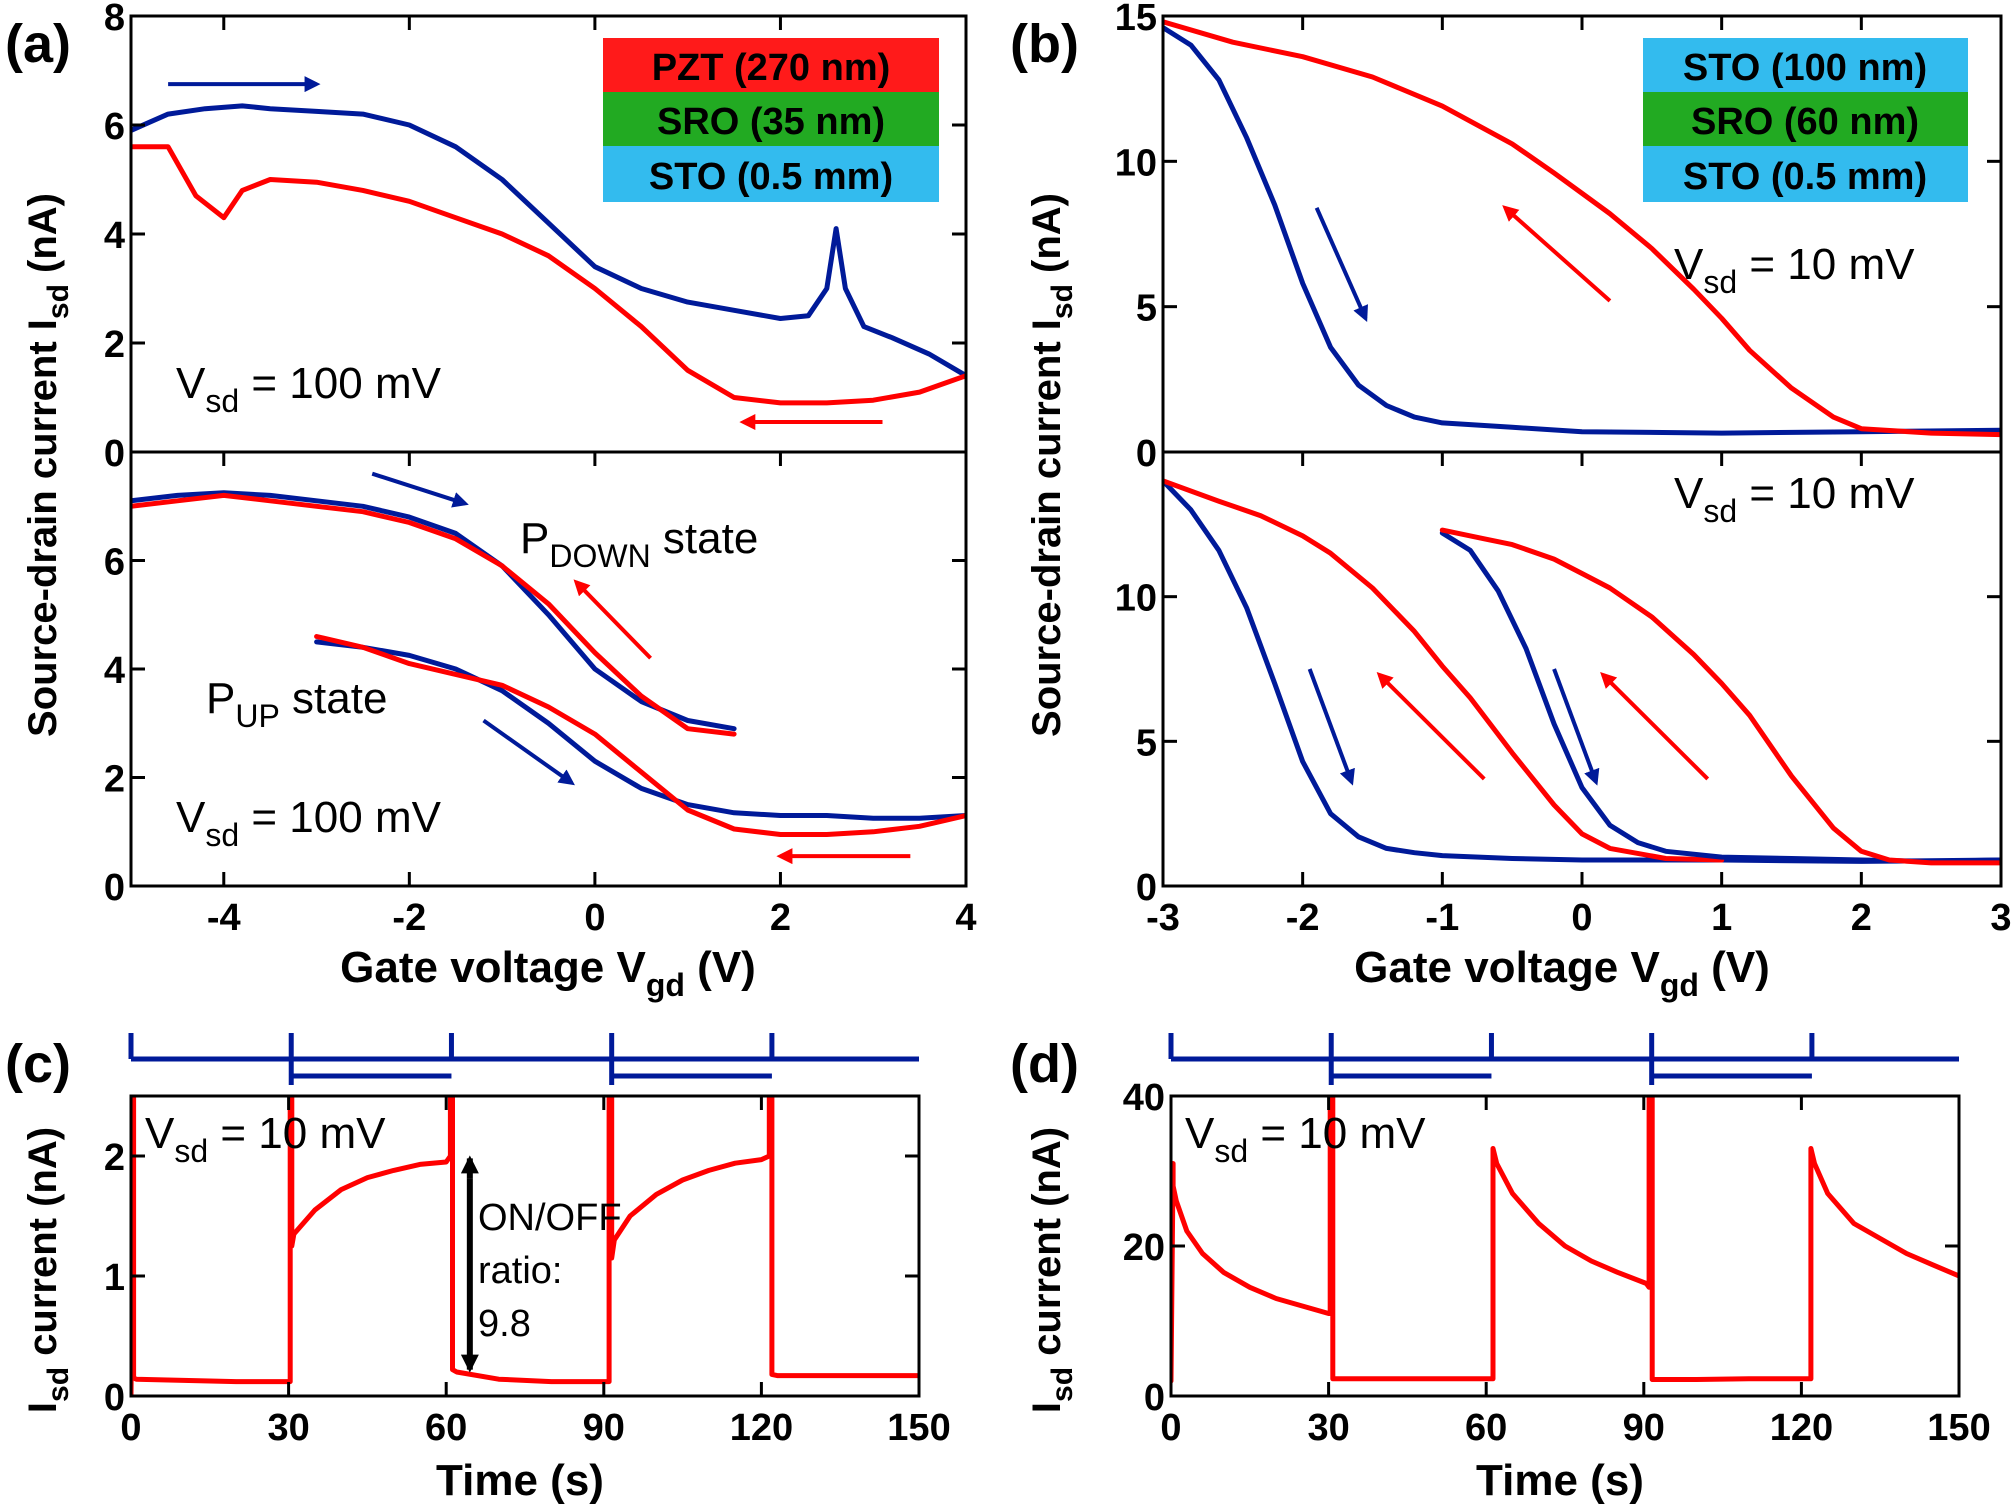 The image size is (2016, 1504). I want to click on ylabel-a: Source-drain current Isd (nA), so click(48, 465).